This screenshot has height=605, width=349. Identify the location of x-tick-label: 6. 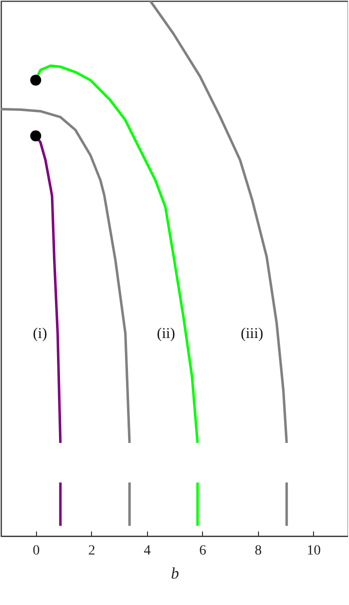
(202, 551).